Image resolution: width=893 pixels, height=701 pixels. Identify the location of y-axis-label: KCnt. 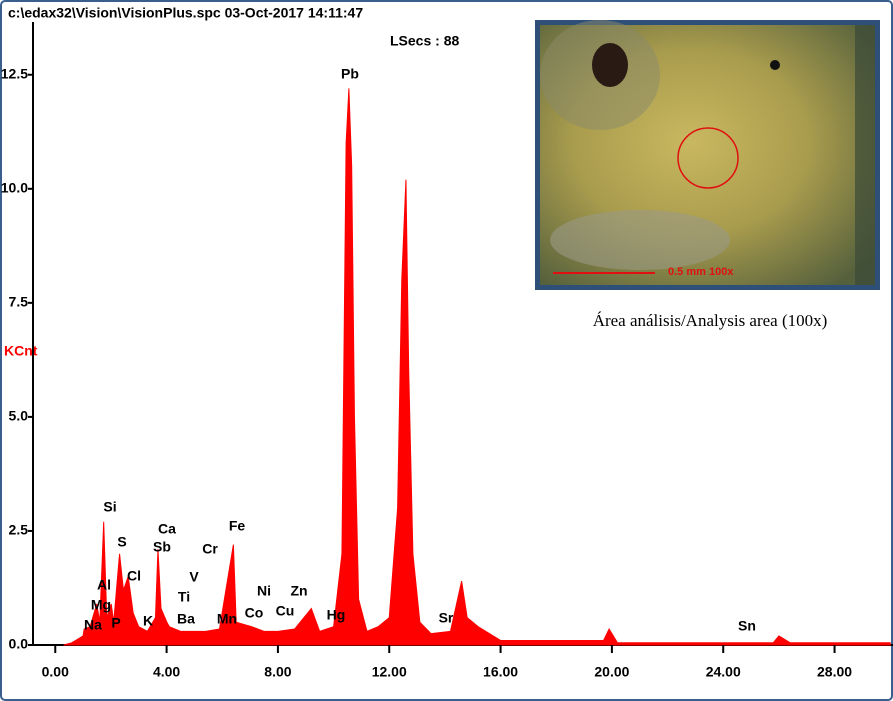
(21, 351).